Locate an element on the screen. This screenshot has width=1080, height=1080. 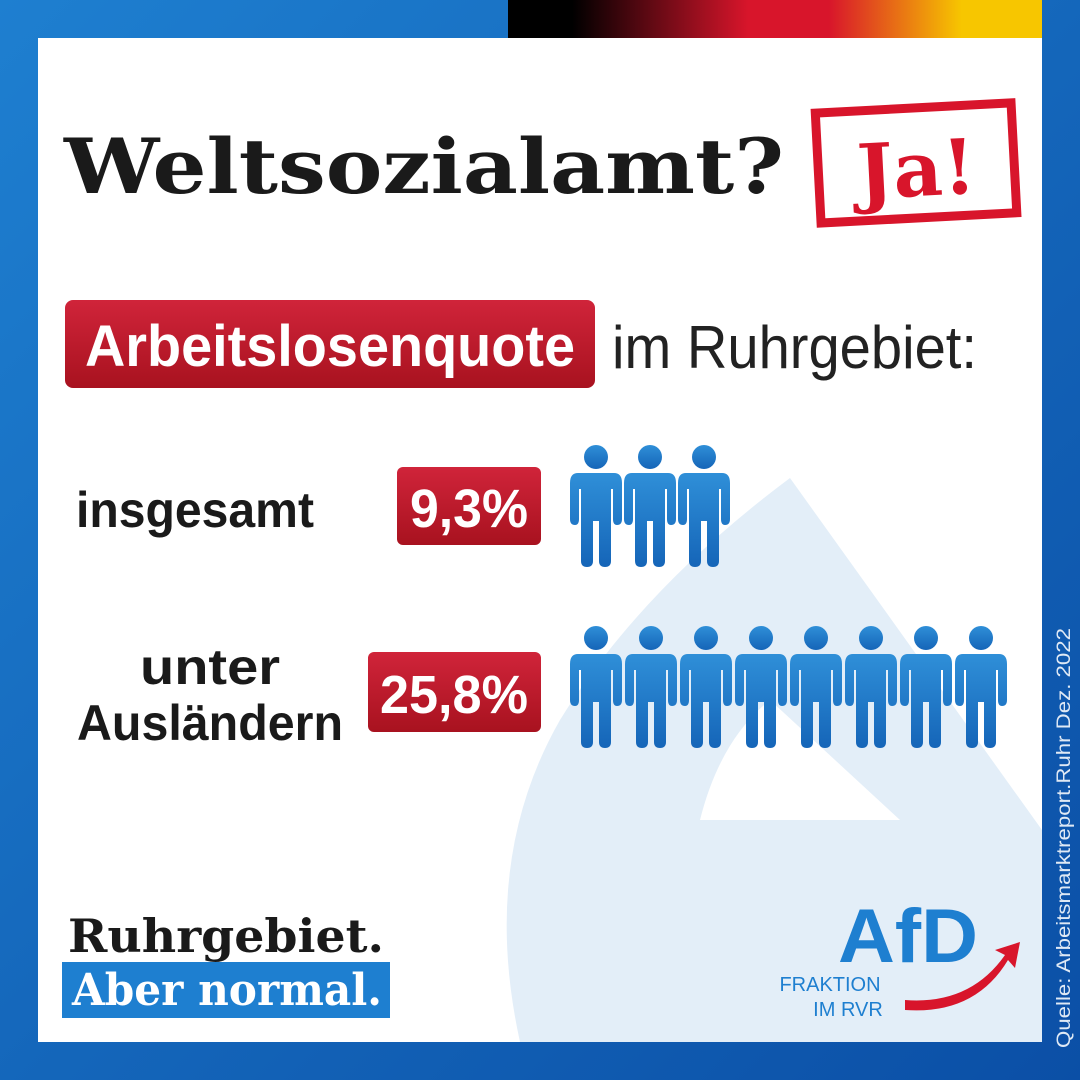
logo-arrow is located at coordinates (962, 976).